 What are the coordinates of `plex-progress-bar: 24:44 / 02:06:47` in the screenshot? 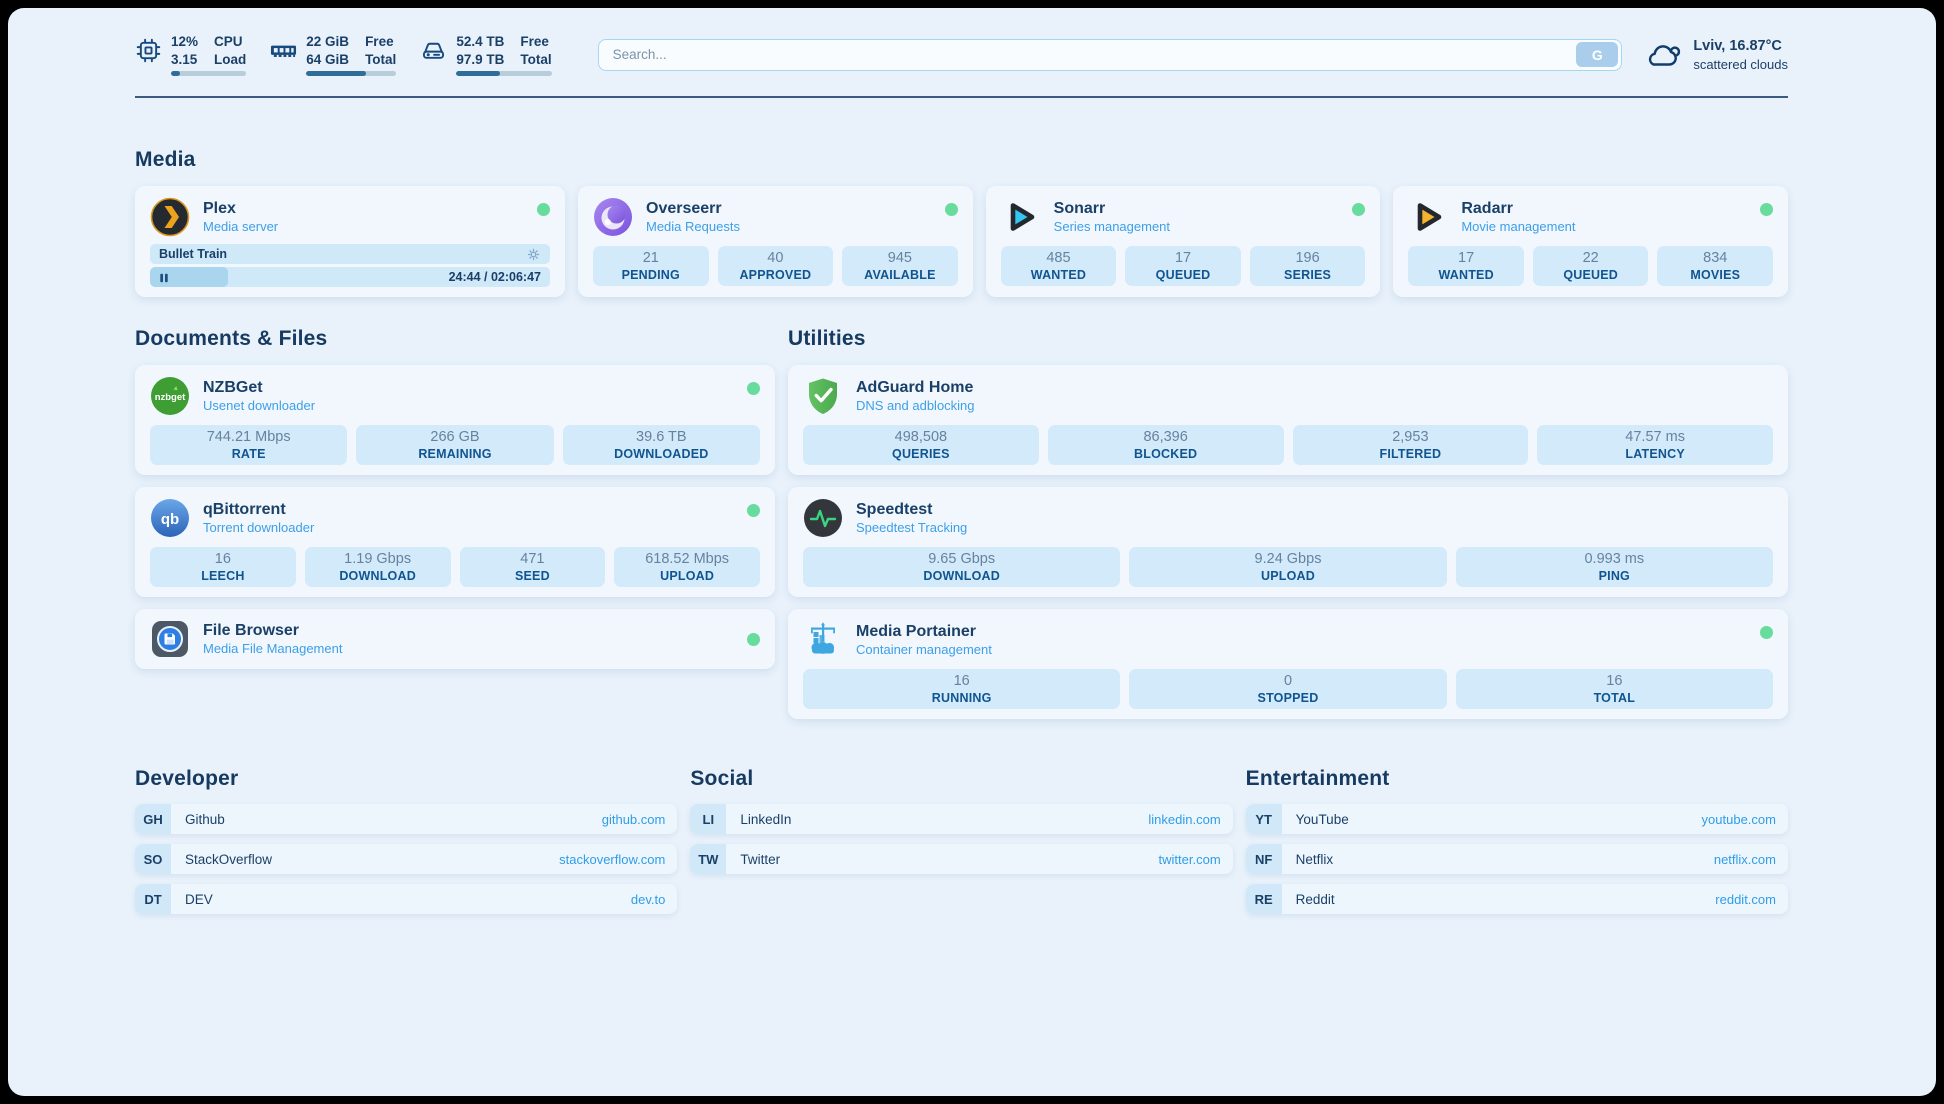 It's located at (350, 277).